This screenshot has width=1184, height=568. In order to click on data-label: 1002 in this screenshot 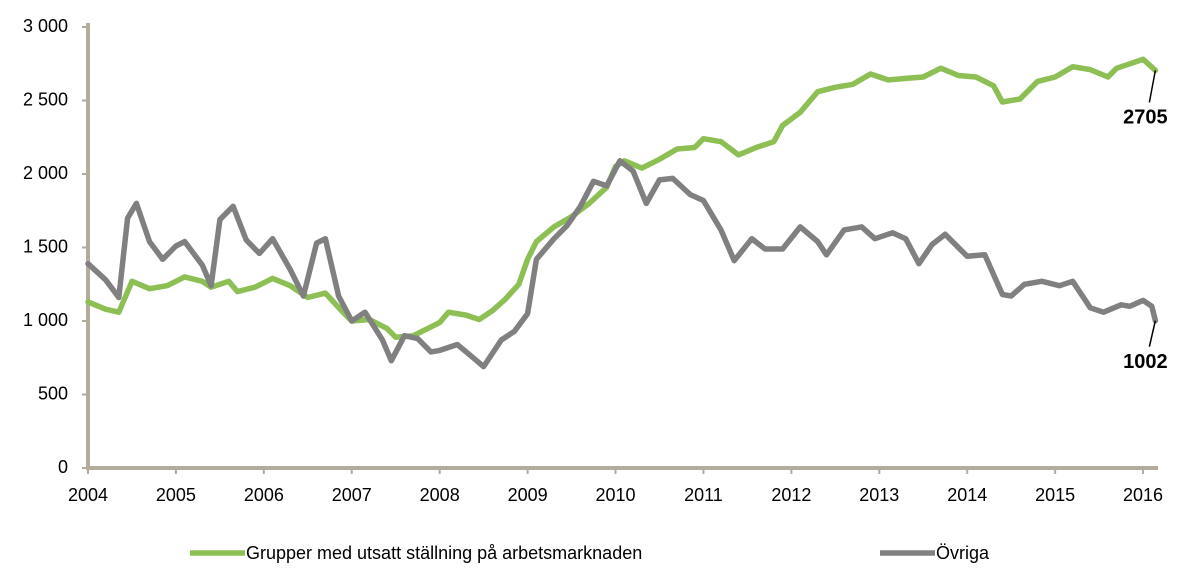, I will do `click(1145, 362)`.